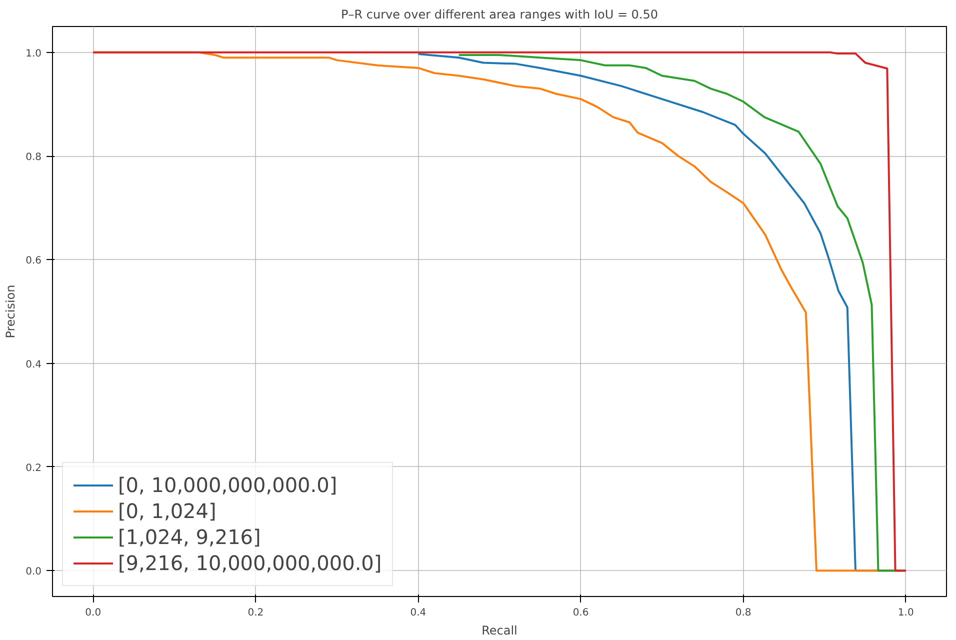 The image size is (956, 640). What do you see at coordinates (906, 613) in the screenshot?
I see `x-tick-label: 1.0` at bounding box center [906, 613].